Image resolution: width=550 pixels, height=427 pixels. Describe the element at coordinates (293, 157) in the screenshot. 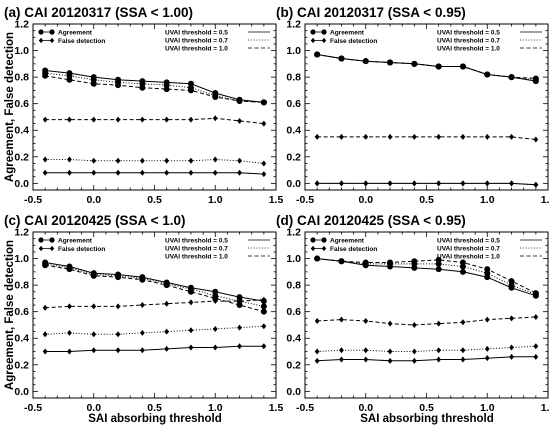

I see `y-tick-label: 0.2` at that location.